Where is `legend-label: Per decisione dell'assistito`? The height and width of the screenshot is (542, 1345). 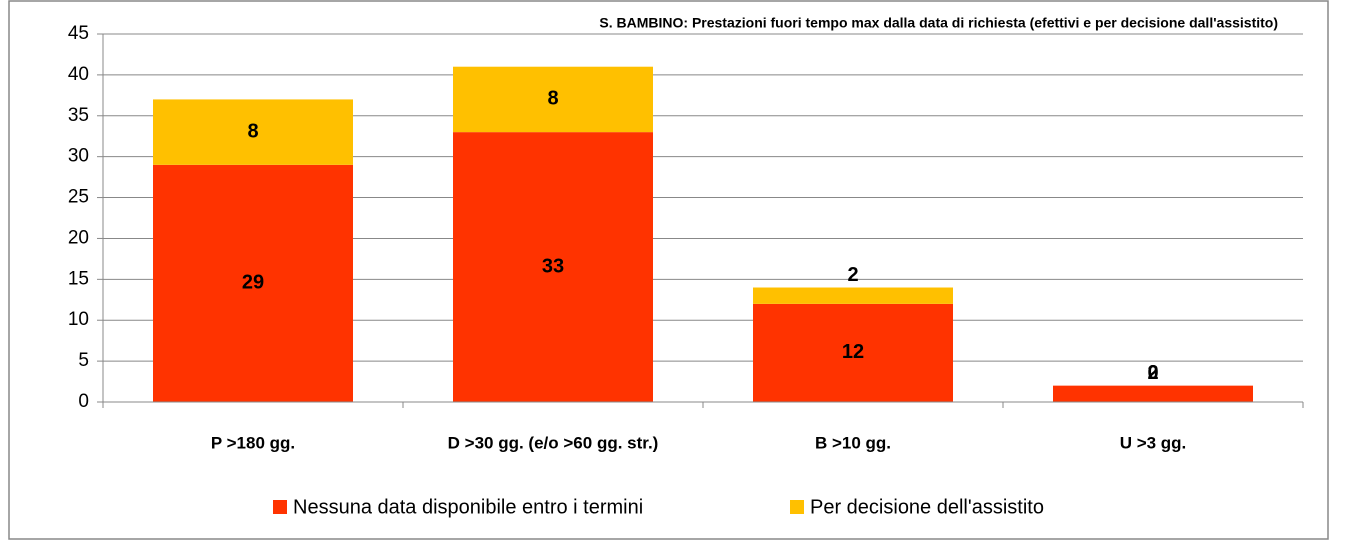
legend-label: Per decisione dell'assistito is located at coordinates (927, 507).